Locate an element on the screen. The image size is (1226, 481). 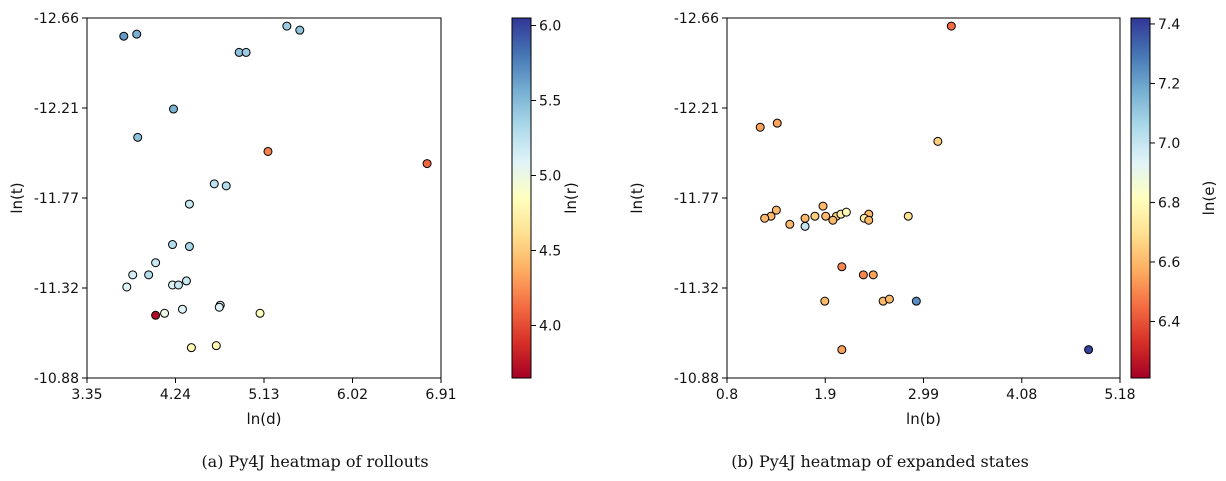
caption-a: (a) Py4J heatmap of rollouts is located at coordinates (315, 461).